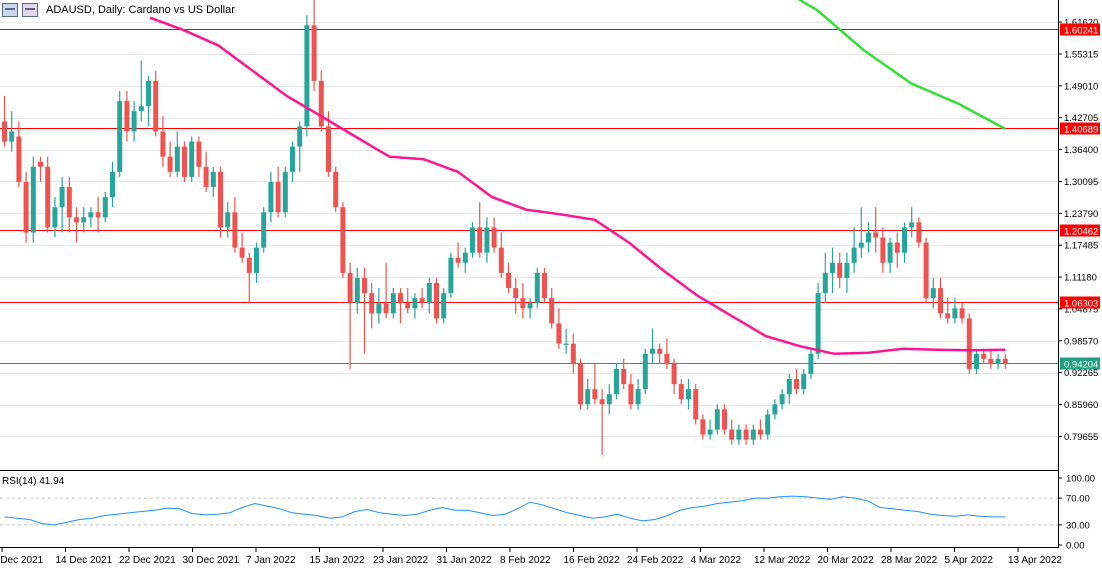  Describe the element at coordinates (1081, 86) in the screenshot. I see `price-tick-label: 1.49010` at that location.